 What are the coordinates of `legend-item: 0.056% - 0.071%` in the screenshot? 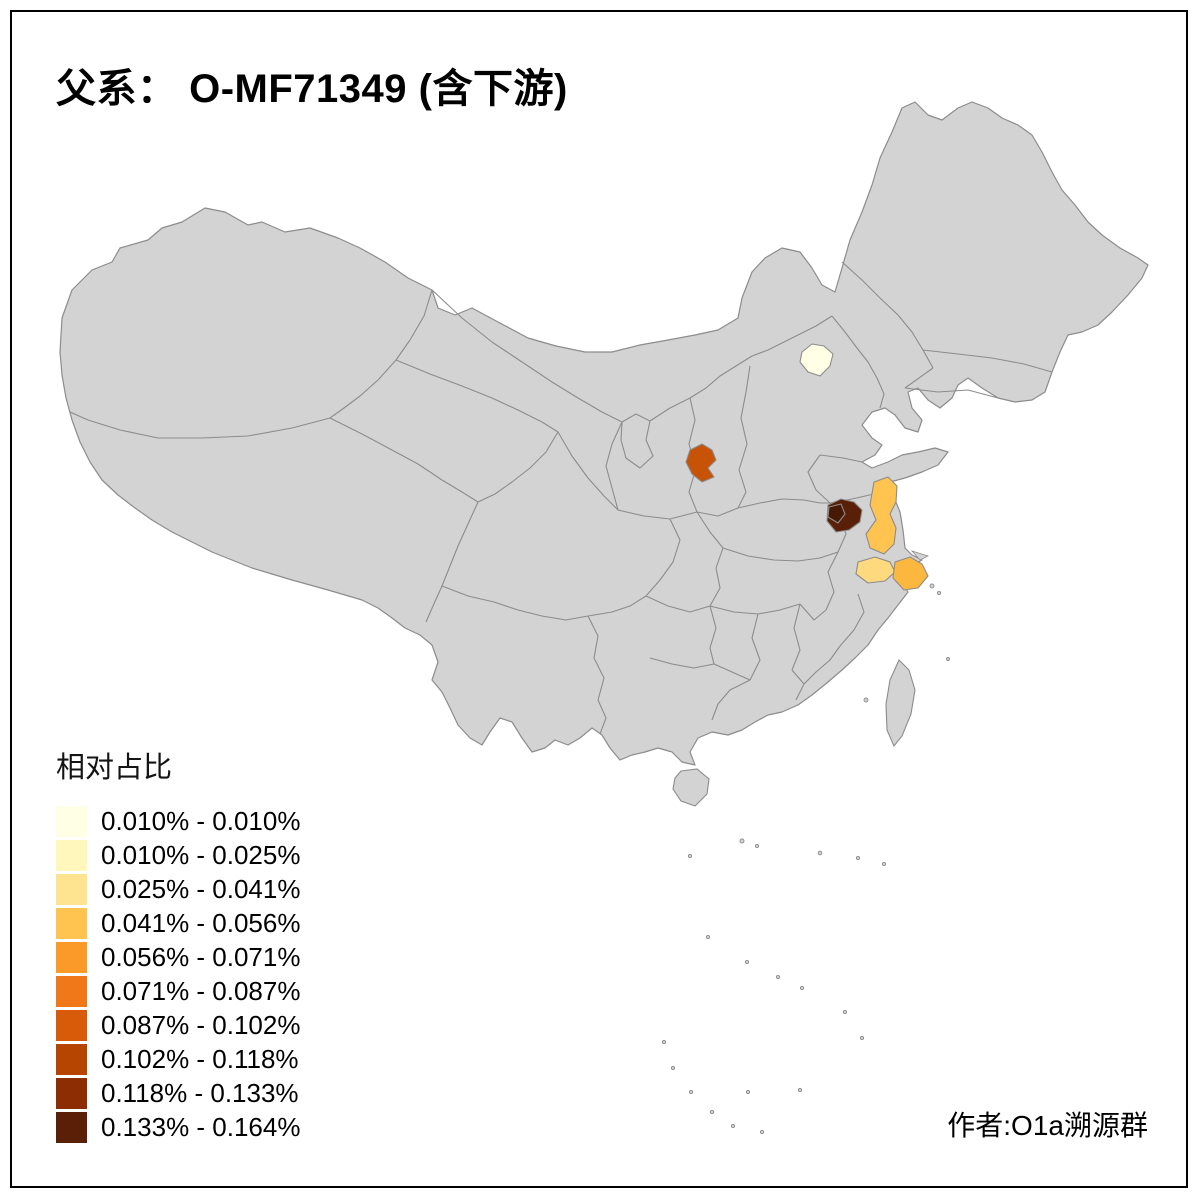 It's located at (178, 957).